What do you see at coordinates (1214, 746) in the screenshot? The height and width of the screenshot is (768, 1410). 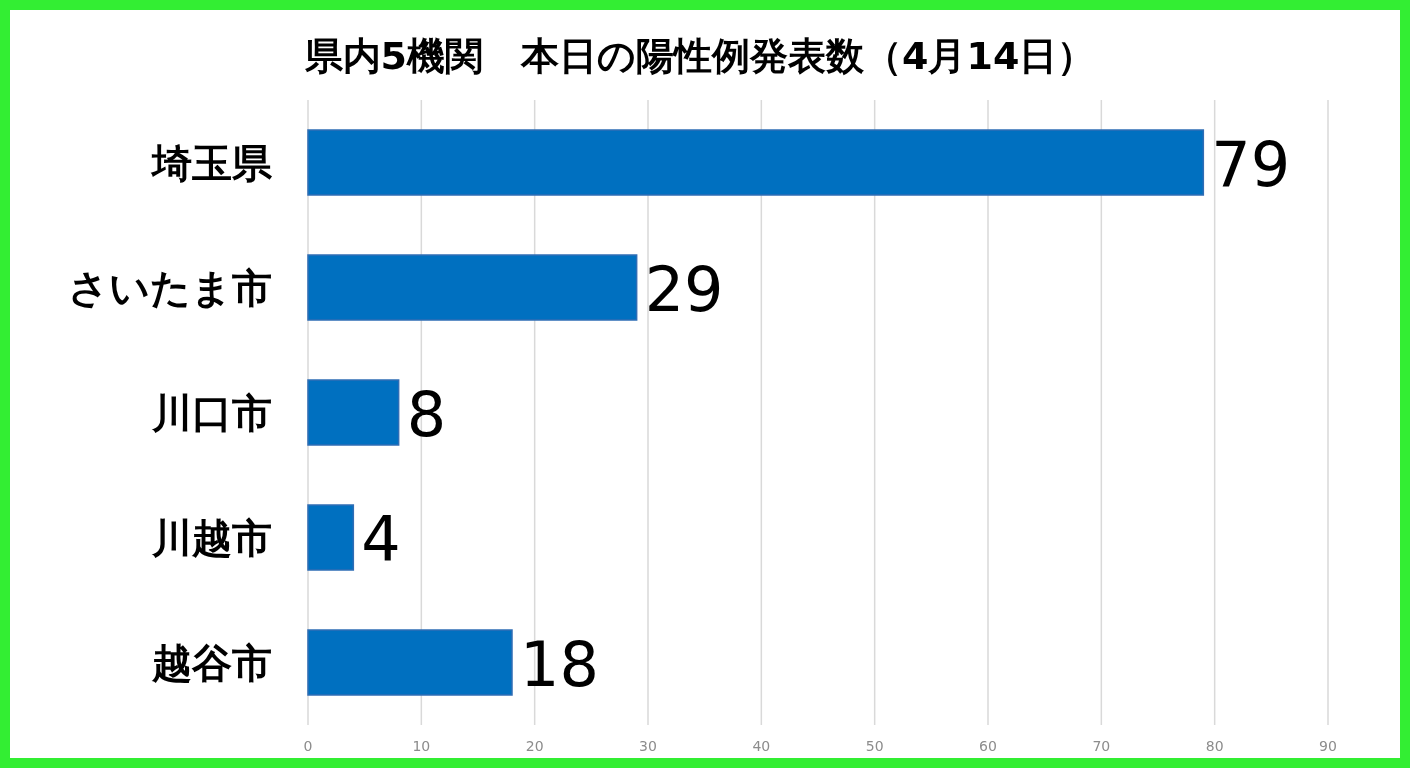 I see `x-tick-label: 80` at bounding box center [1214, 746].